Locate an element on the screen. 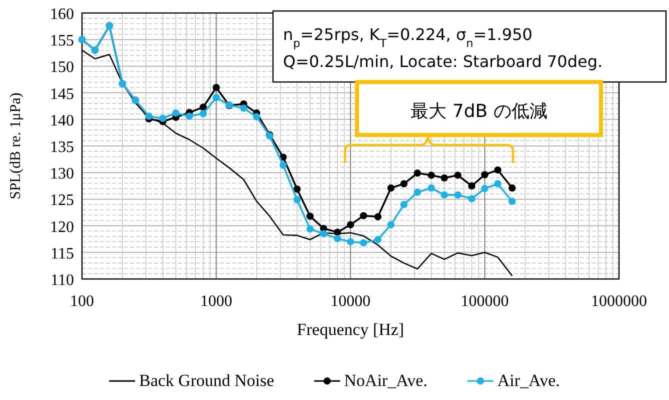  x-axis-title: Frequency [Hz] is located at coordinates (350, 329).